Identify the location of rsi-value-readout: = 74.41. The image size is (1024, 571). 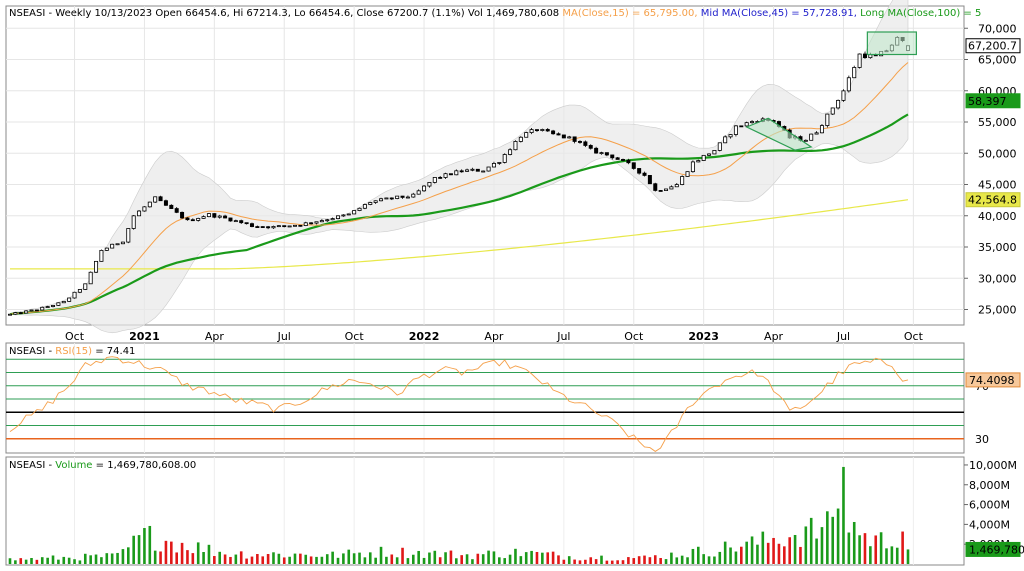
(115, 351).